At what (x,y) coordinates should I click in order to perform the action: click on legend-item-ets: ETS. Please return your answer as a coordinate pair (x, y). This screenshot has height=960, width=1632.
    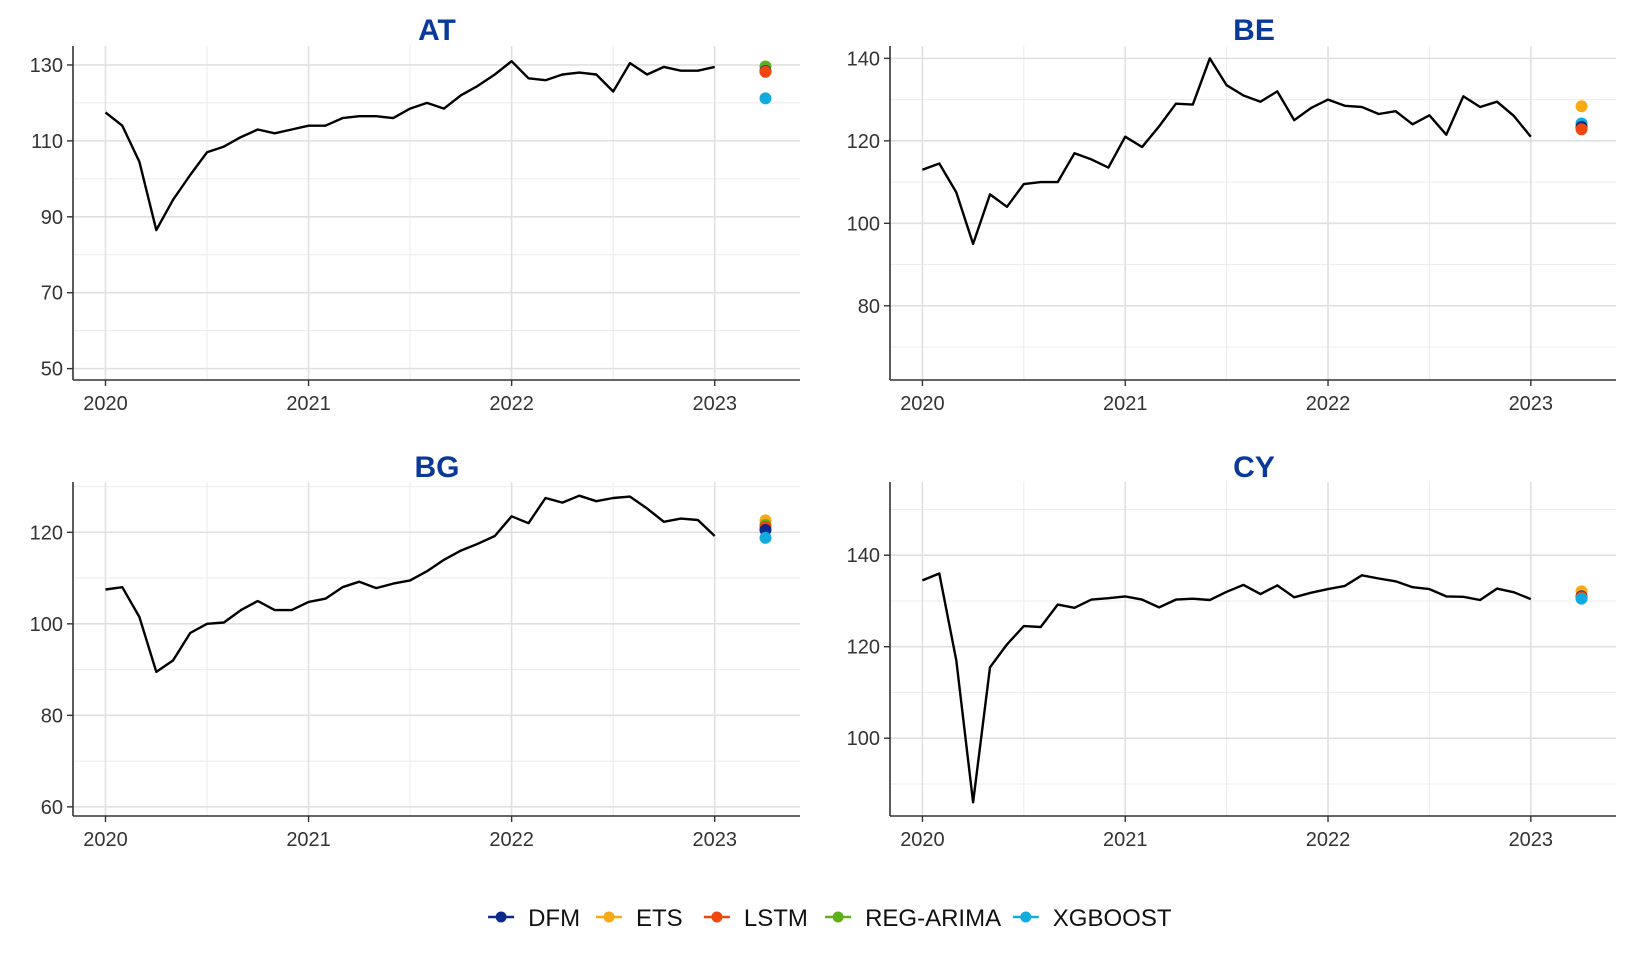
    Looking at the image, I should click on (639, 918).